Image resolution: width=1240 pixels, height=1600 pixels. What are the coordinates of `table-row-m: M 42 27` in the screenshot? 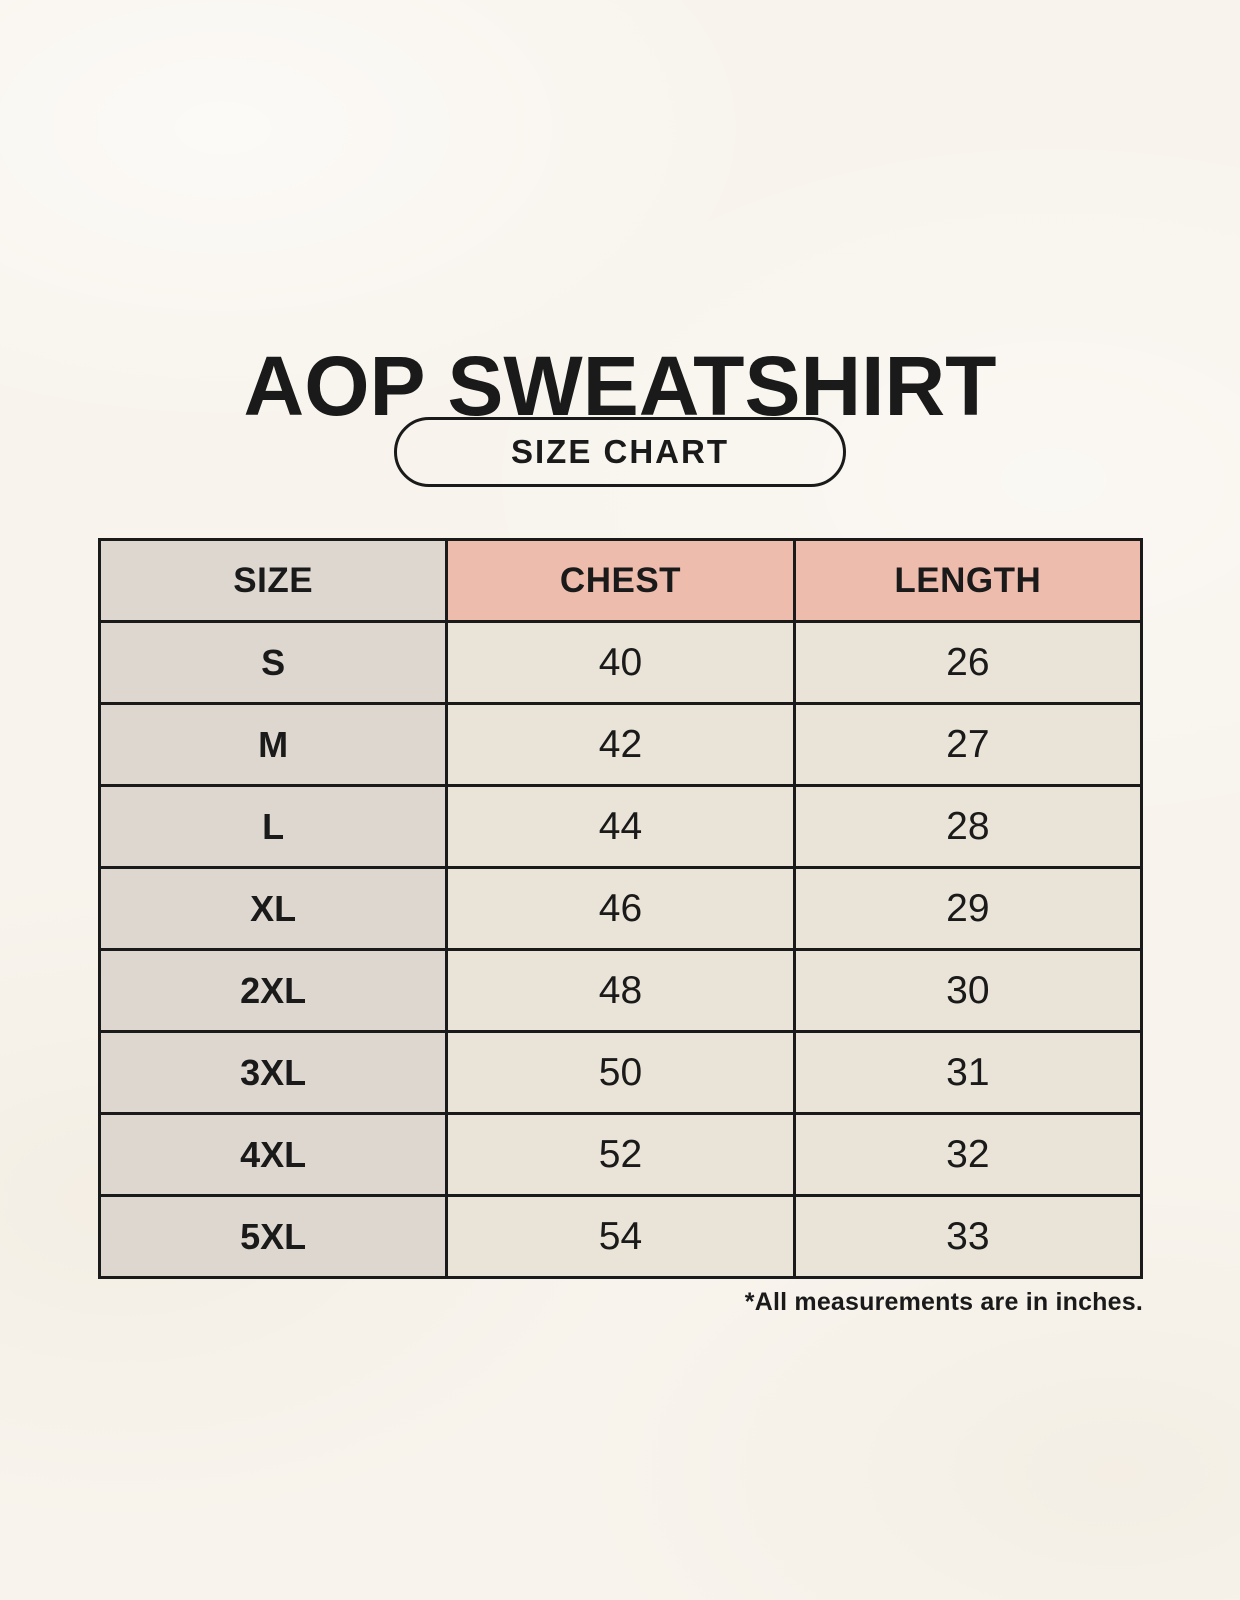 It's located at (620, 744).